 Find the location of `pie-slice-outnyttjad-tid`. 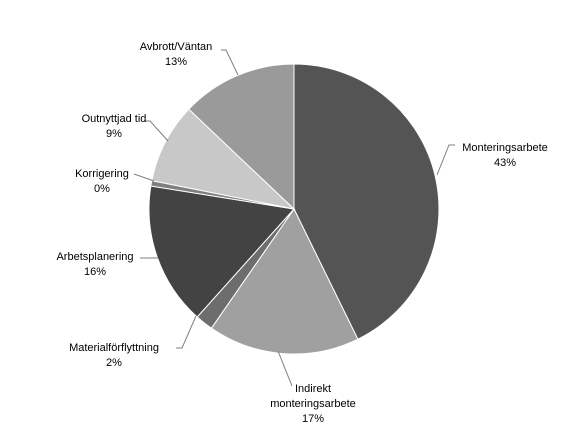

pie-slice-outnyttjad-tid is located at coordinates (223, 159).